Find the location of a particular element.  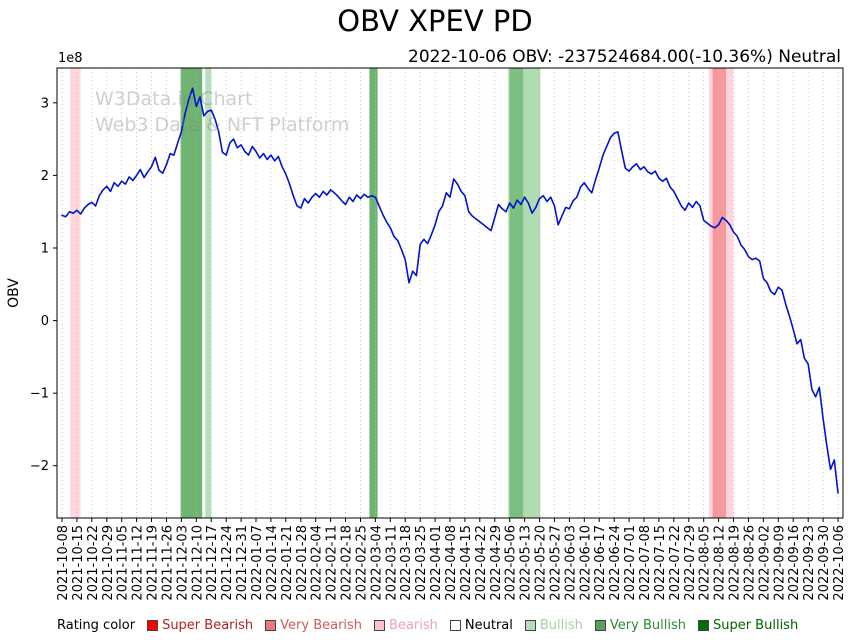

y-tick-label: −2 is located at coordinates (39, 466).